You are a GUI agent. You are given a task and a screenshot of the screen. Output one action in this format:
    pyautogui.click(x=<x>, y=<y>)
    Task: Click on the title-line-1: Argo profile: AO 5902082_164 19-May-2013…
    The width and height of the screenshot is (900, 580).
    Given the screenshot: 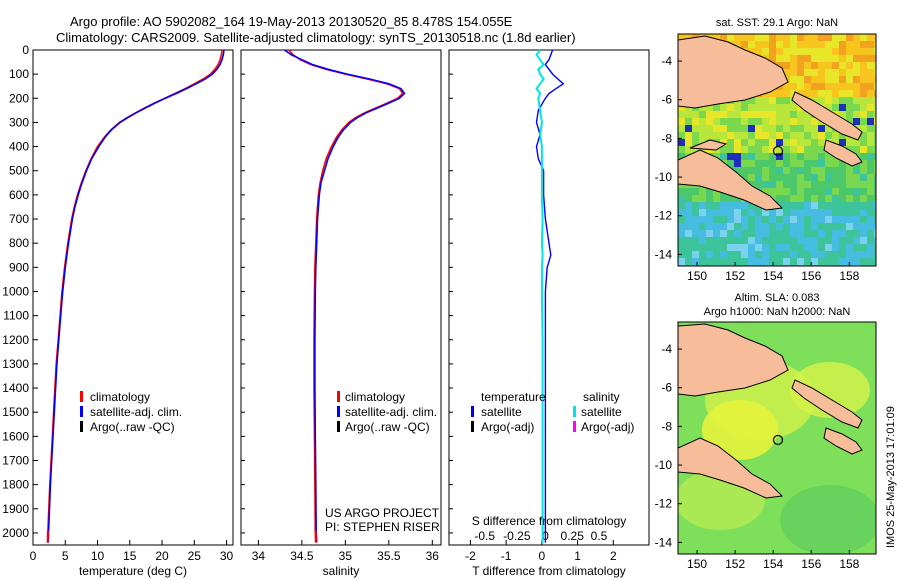 What is the action you would take?
    pyautogui.click(x=291, y=21)
    